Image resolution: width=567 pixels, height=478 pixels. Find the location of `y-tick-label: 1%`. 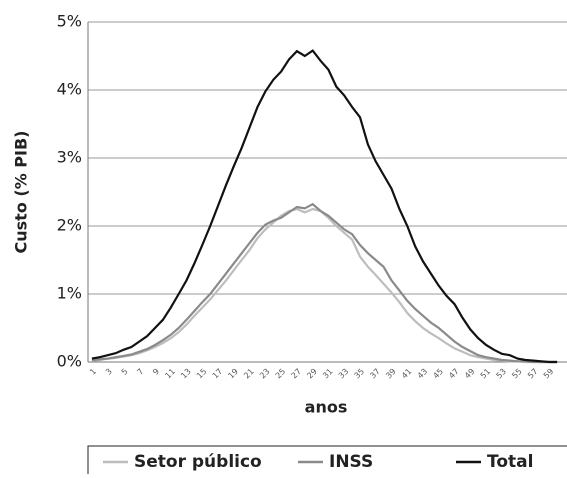

y-tick-label: 1% is located at coordinates (69, 293).